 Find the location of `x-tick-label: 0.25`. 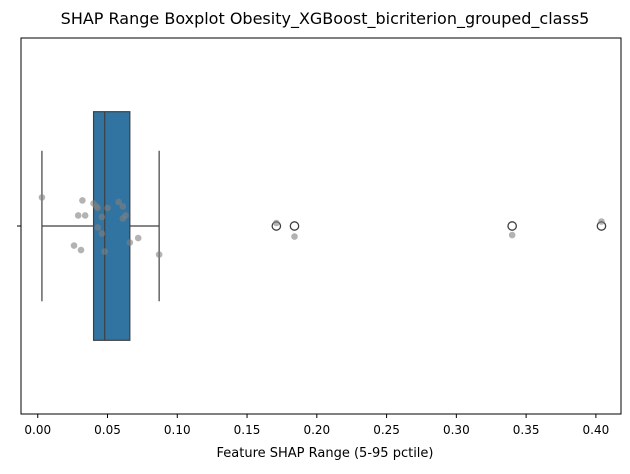

x-tick-label: 0.25 is located at coordinates (386, 430).